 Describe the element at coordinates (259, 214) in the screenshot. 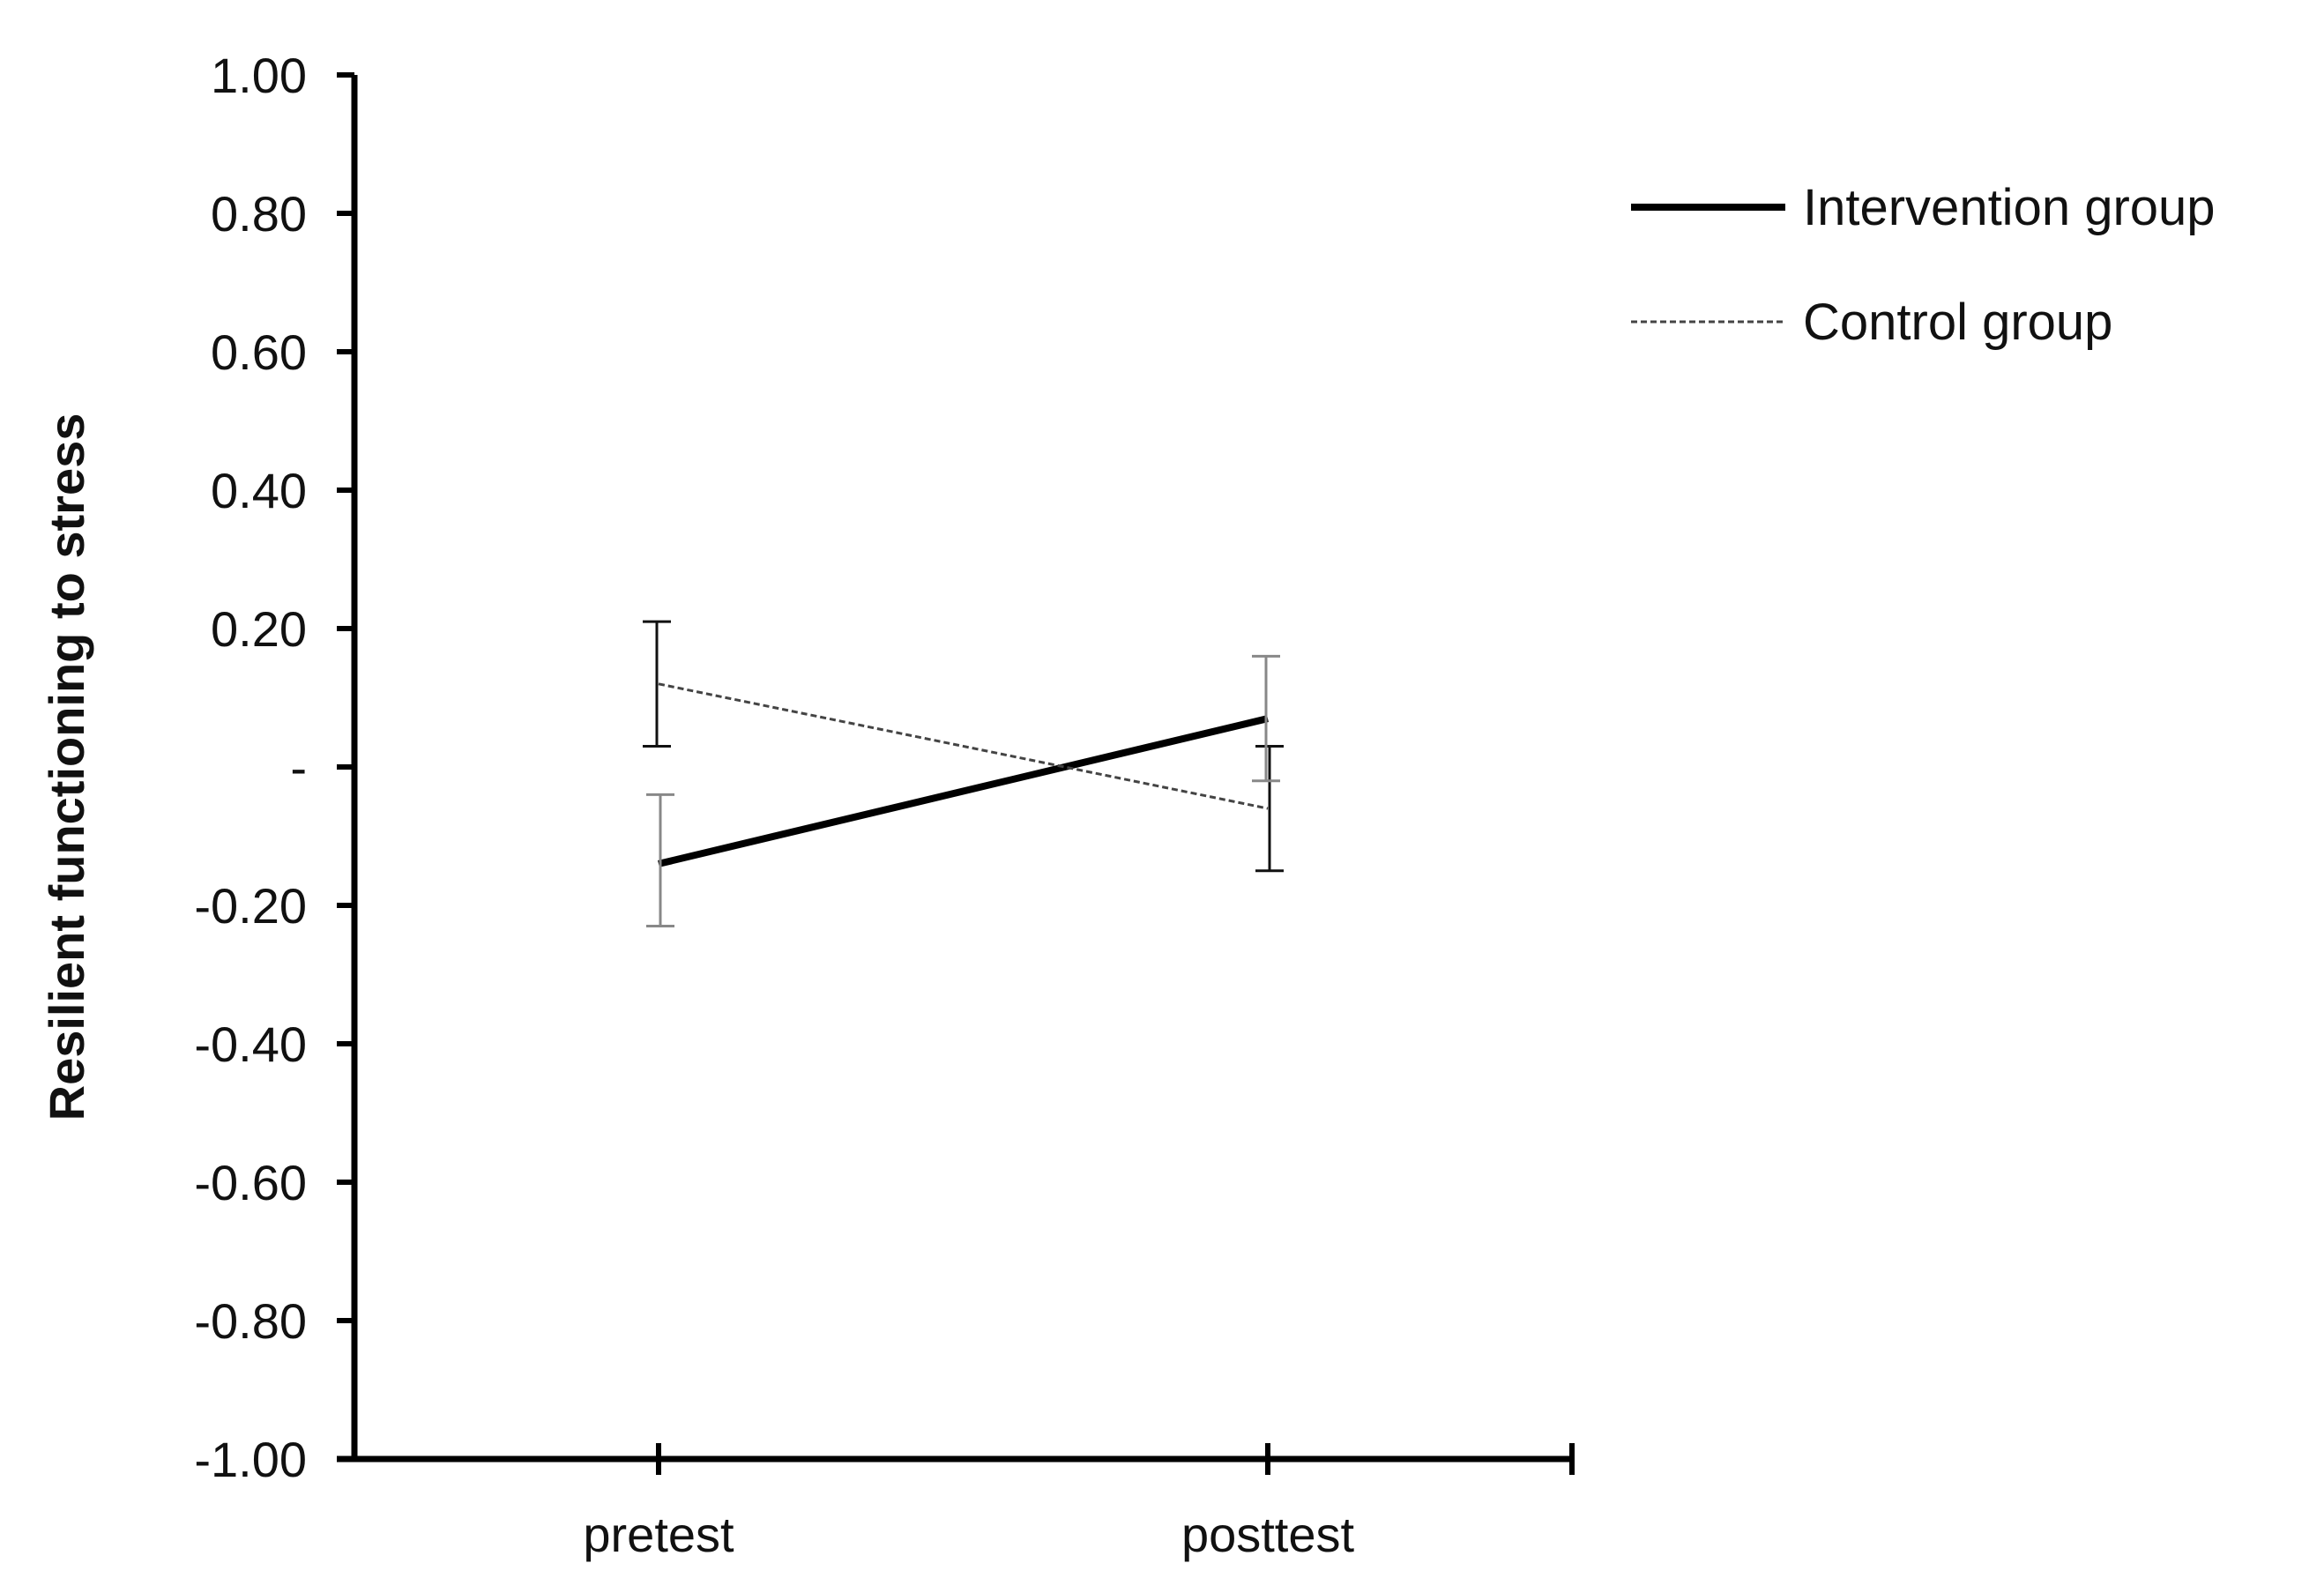

I see `y-tick-label: 0.80` at that location.